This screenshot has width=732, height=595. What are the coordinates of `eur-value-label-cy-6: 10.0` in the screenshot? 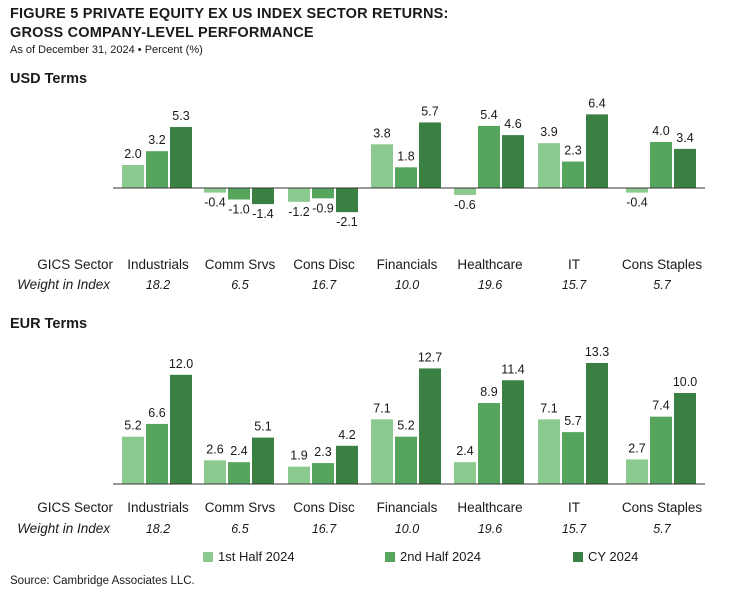 It's located at (685, 382).